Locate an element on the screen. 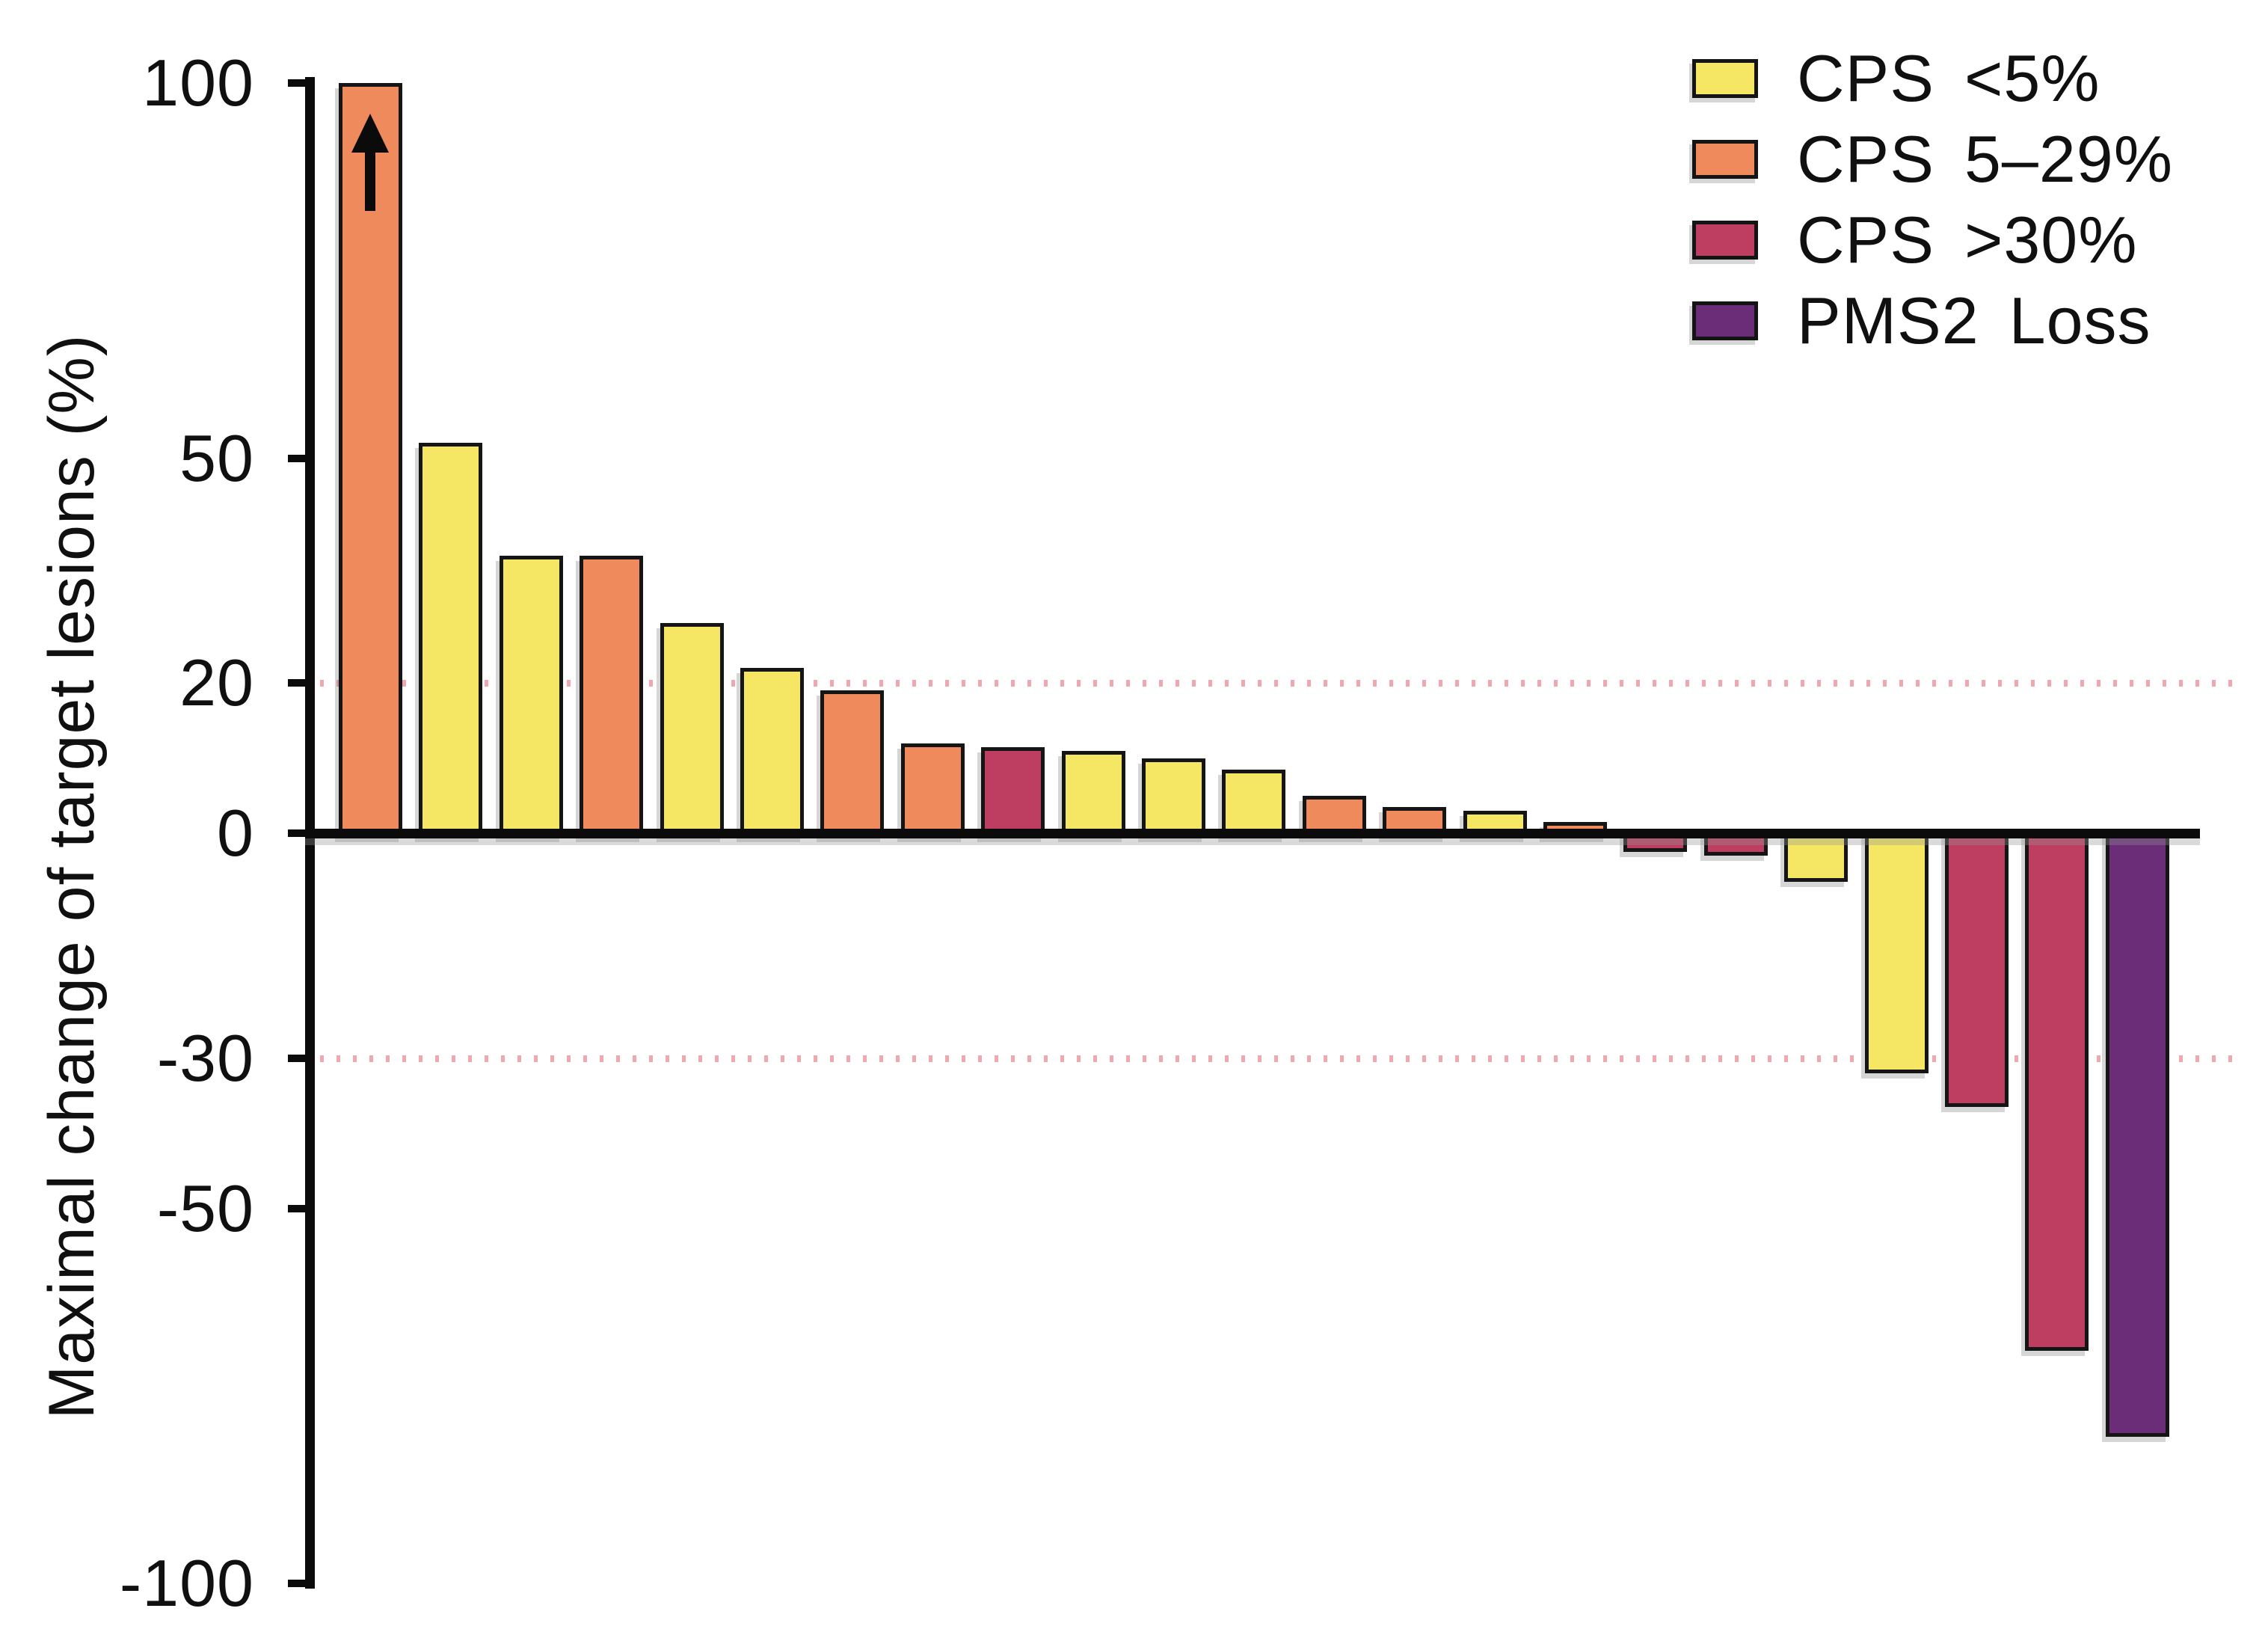 The image size is (2268, 1632). legend-label: CPS >30% is located at coordinates (1967, 240).